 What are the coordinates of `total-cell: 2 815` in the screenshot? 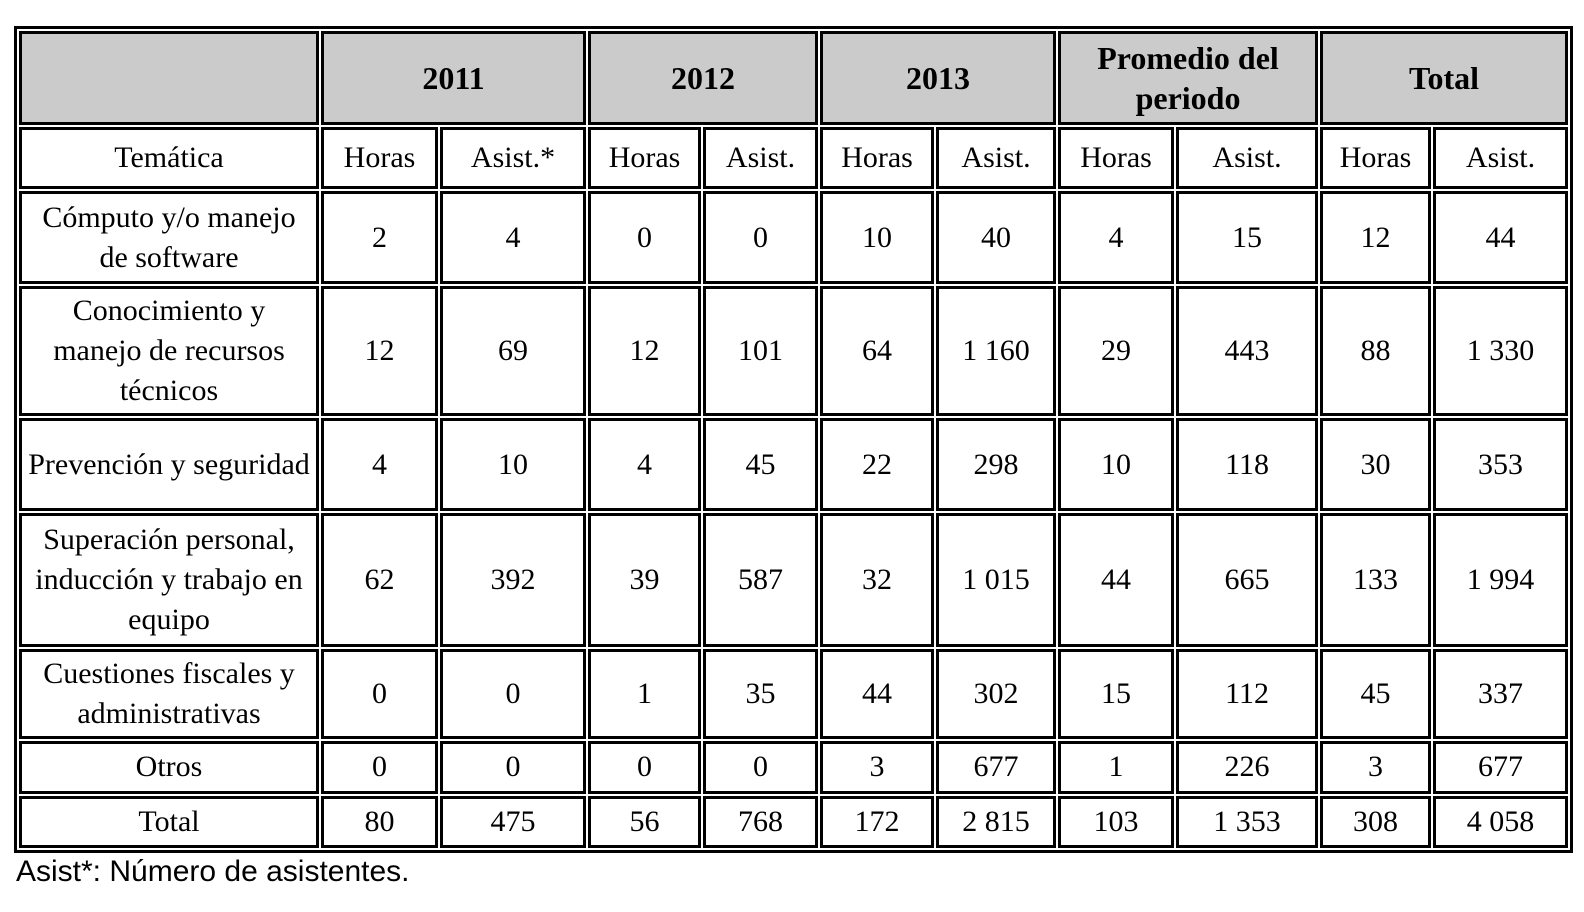 It's located at (996, 821).